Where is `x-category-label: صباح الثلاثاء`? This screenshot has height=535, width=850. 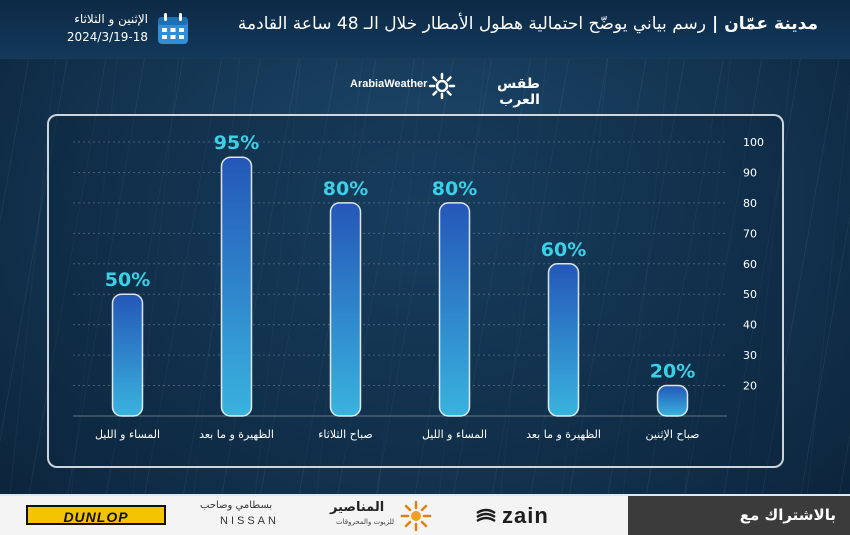
x-category-label: صباح الثلاثاء is located at coordinates (345, 434).